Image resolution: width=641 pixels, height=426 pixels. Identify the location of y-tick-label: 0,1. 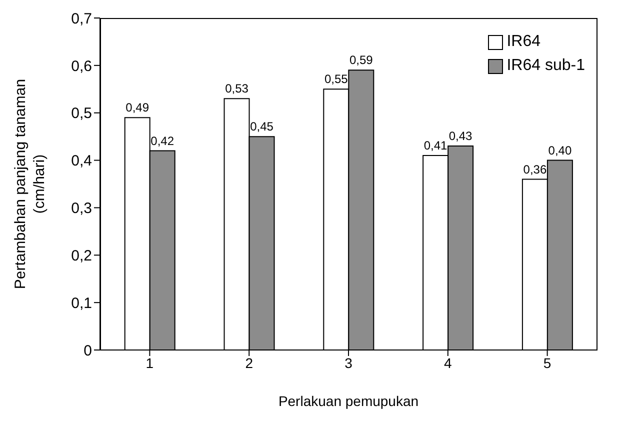
(81, 303).